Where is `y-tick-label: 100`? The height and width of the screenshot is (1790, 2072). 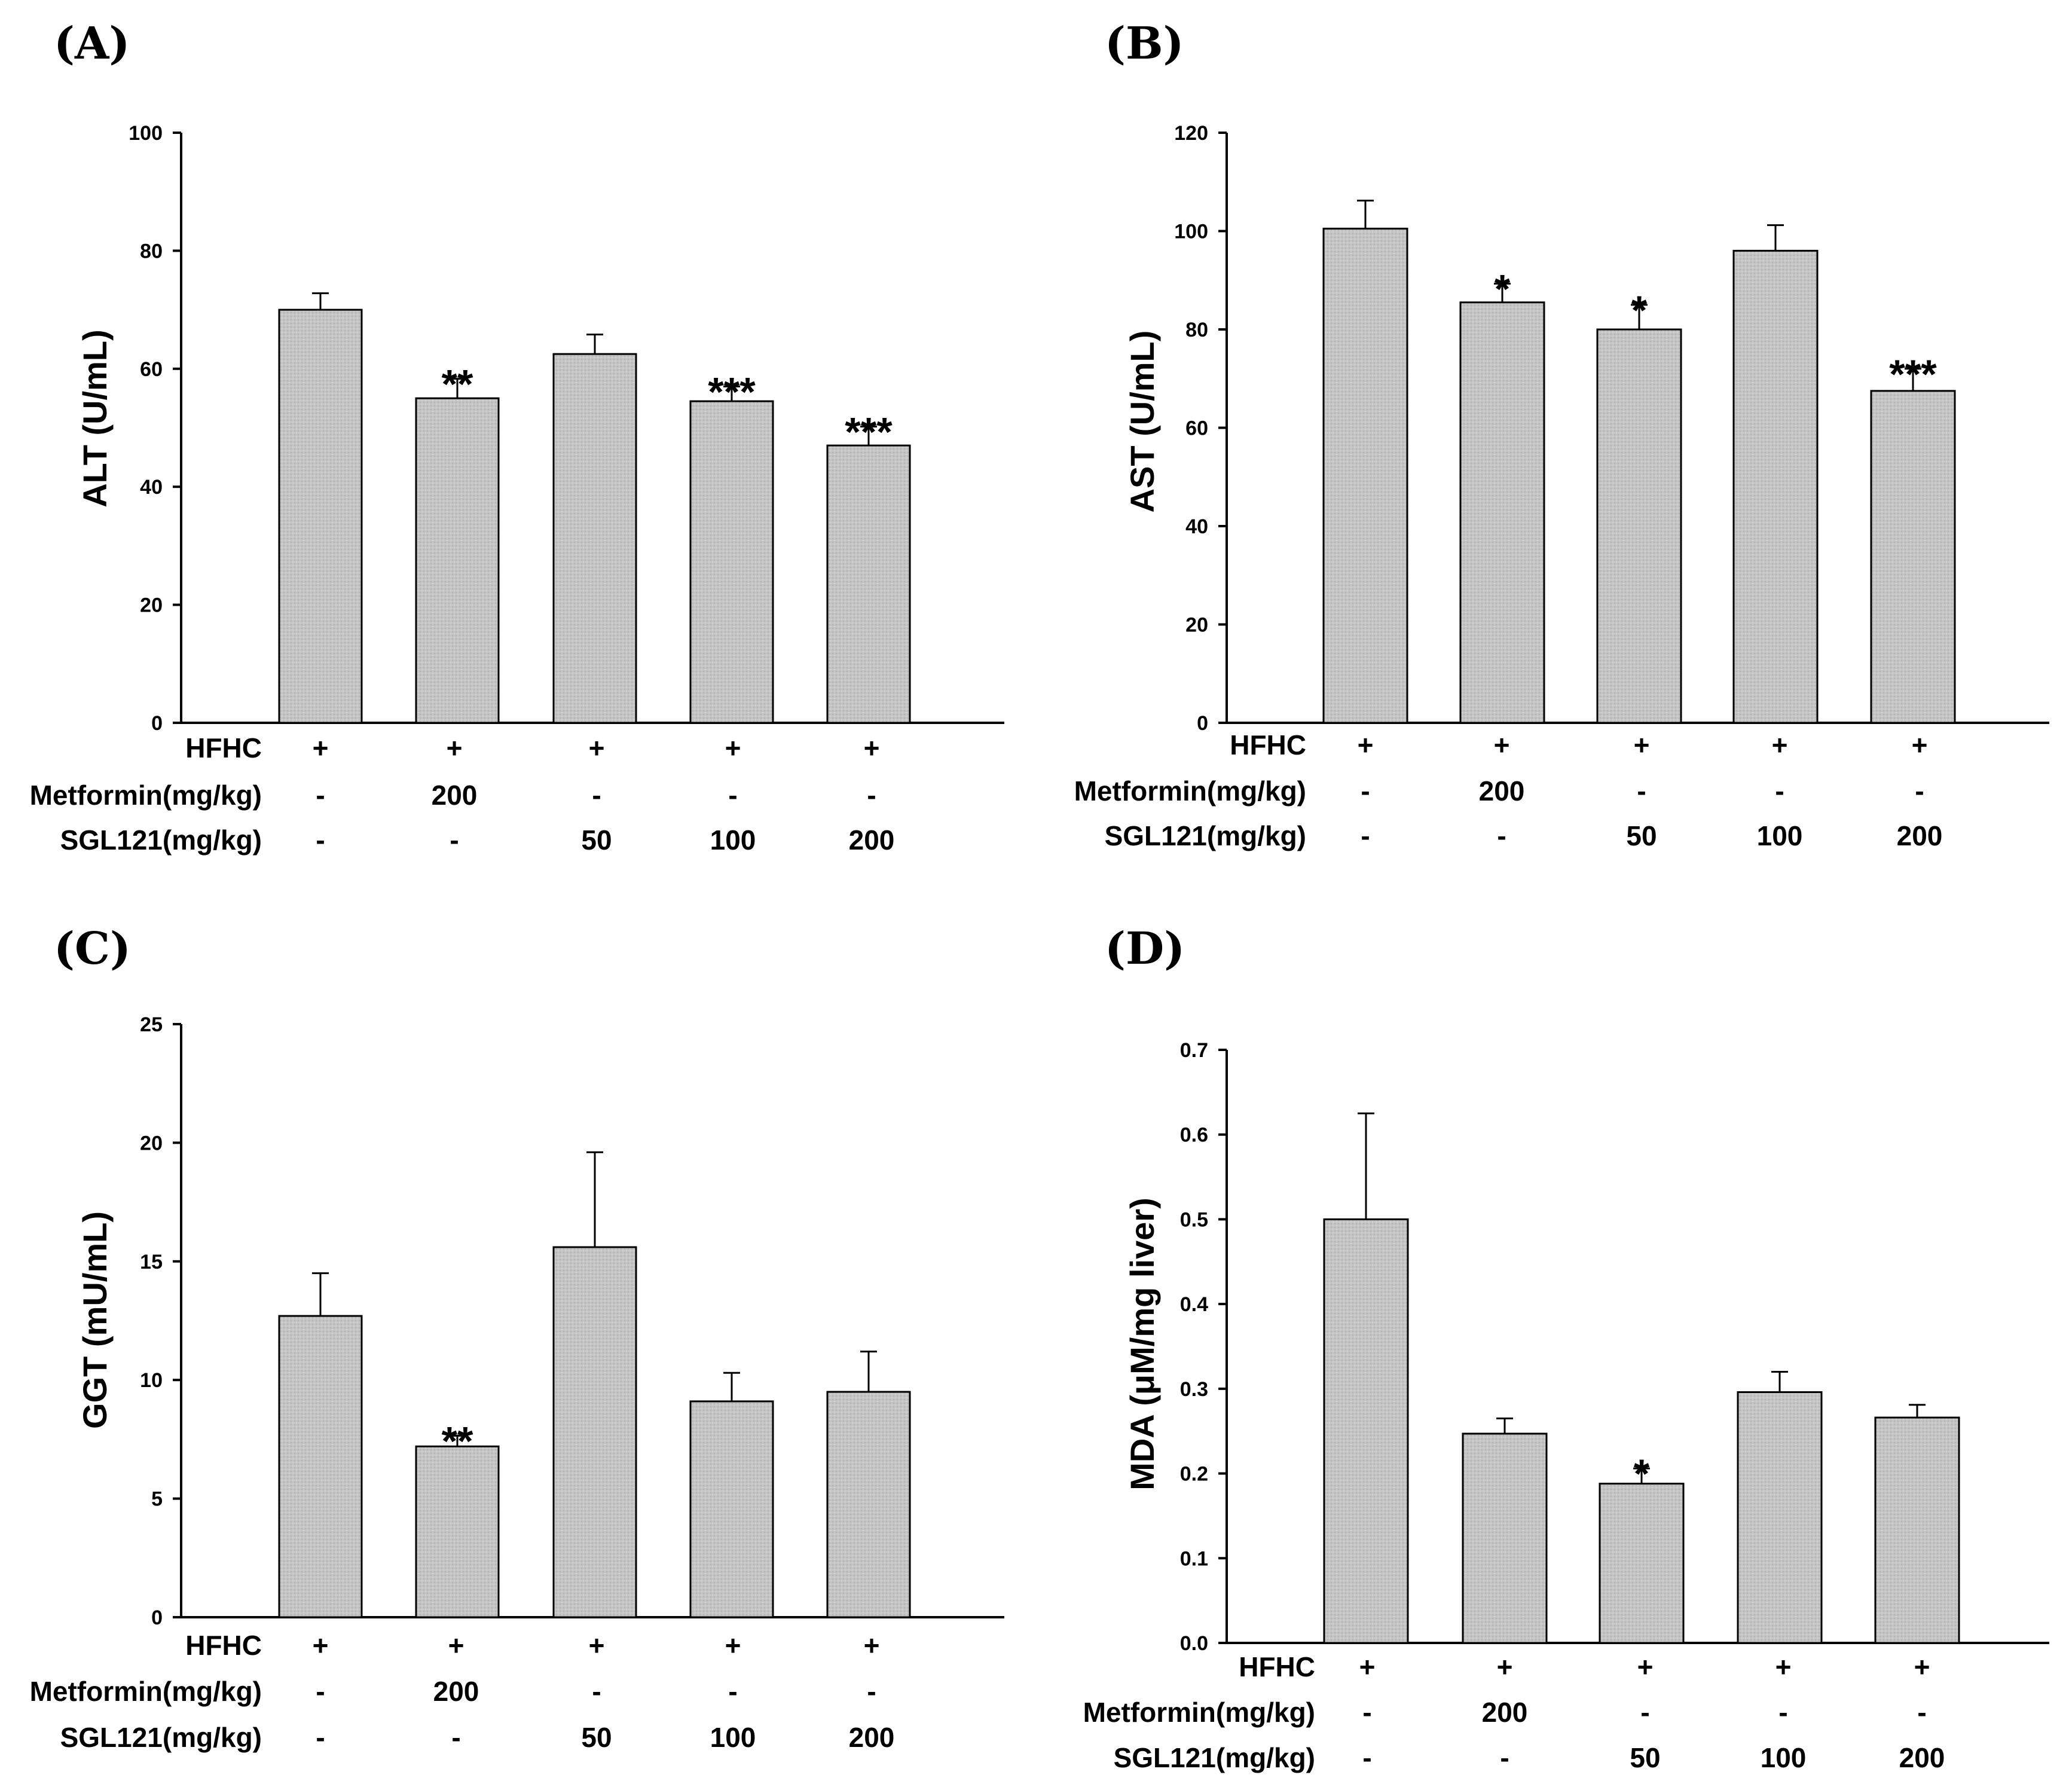 y-tick-label: 100 is located at coordinates (1191, 232).